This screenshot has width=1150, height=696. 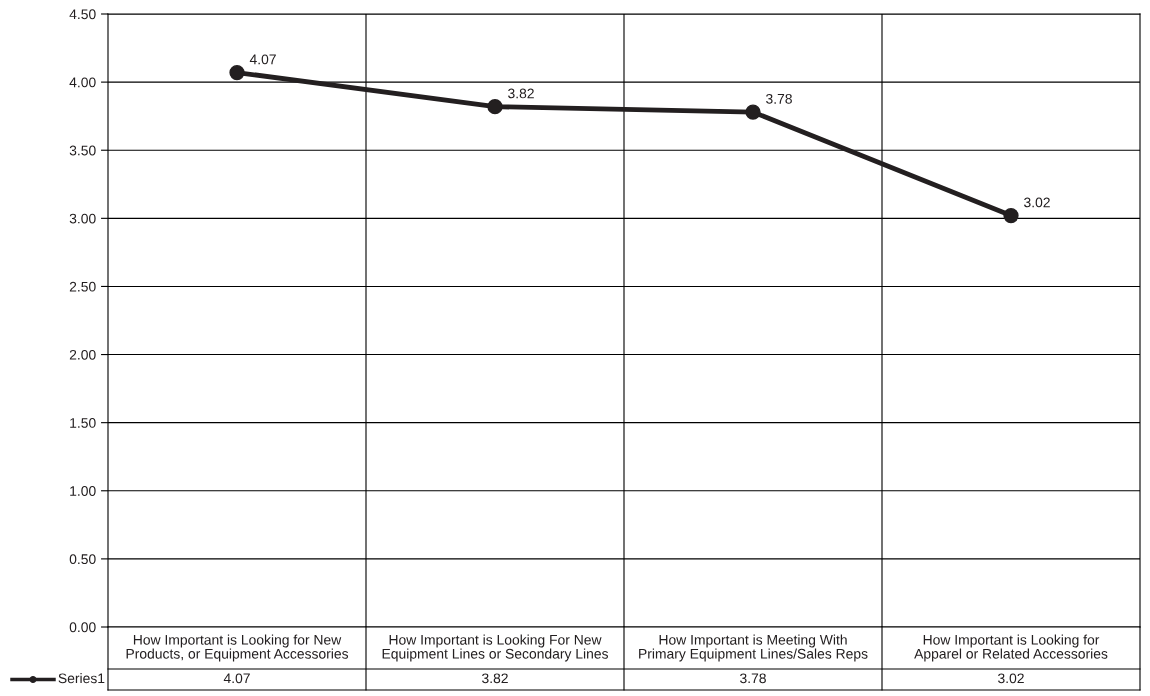 What do you see at coordinates (1011, 678) in the screenshot?
I see `text: 3.02` at bounding box center [1011, 678].